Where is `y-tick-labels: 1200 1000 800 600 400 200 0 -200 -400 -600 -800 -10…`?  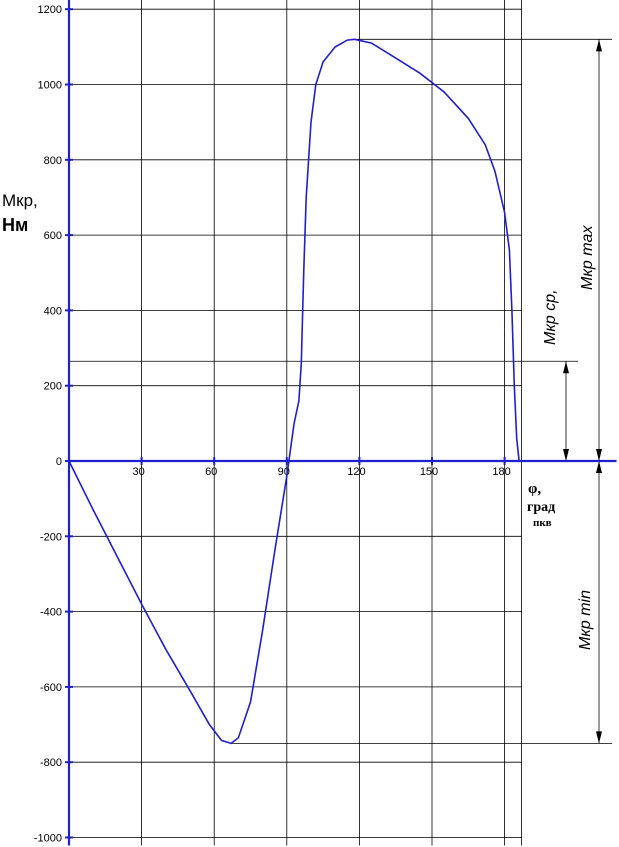
y-tick-labels: 1200 1000 800 600 400 200 0 -200 -400 -600 -800 -10… is located at coordinates (48, 424).